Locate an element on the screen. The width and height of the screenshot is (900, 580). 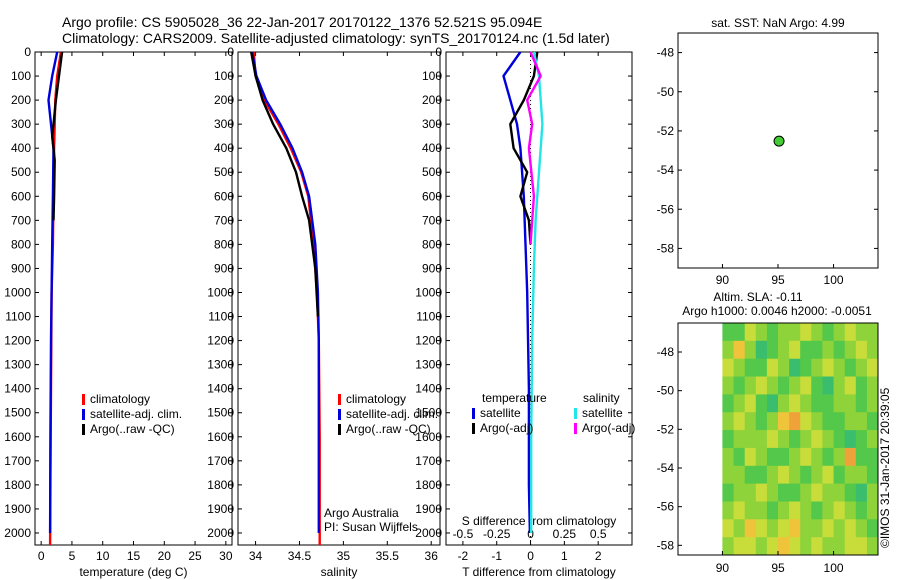
depth-tick-label: 800 is located at coordinates (21, 244).